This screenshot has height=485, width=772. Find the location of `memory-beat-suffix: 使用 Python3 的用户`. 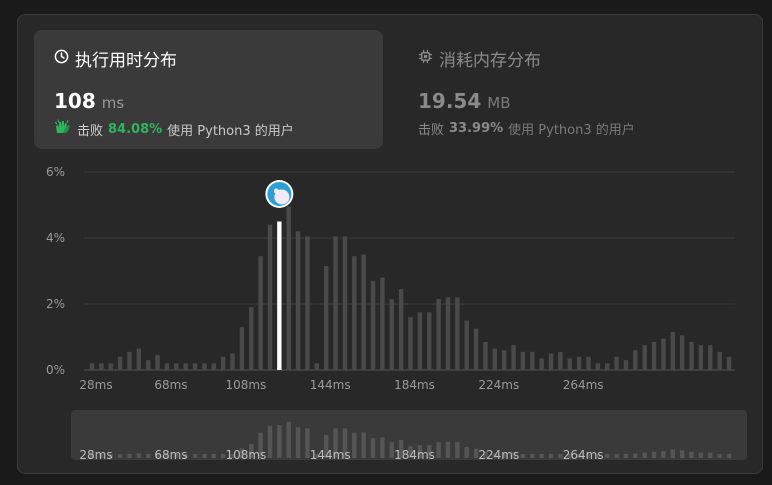

memory-beat-suffix: 使用 Python3 的用户 is located at coordinates (571, 130).